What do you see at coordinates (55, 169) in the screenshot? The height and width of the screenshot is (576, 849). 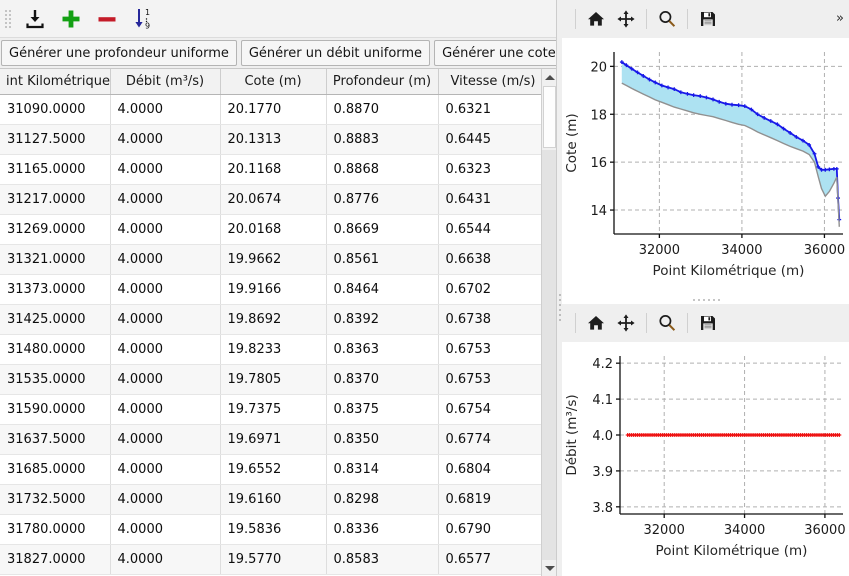 I see `table-cell-0: 31165.0000` at bounding box center [55, 169].